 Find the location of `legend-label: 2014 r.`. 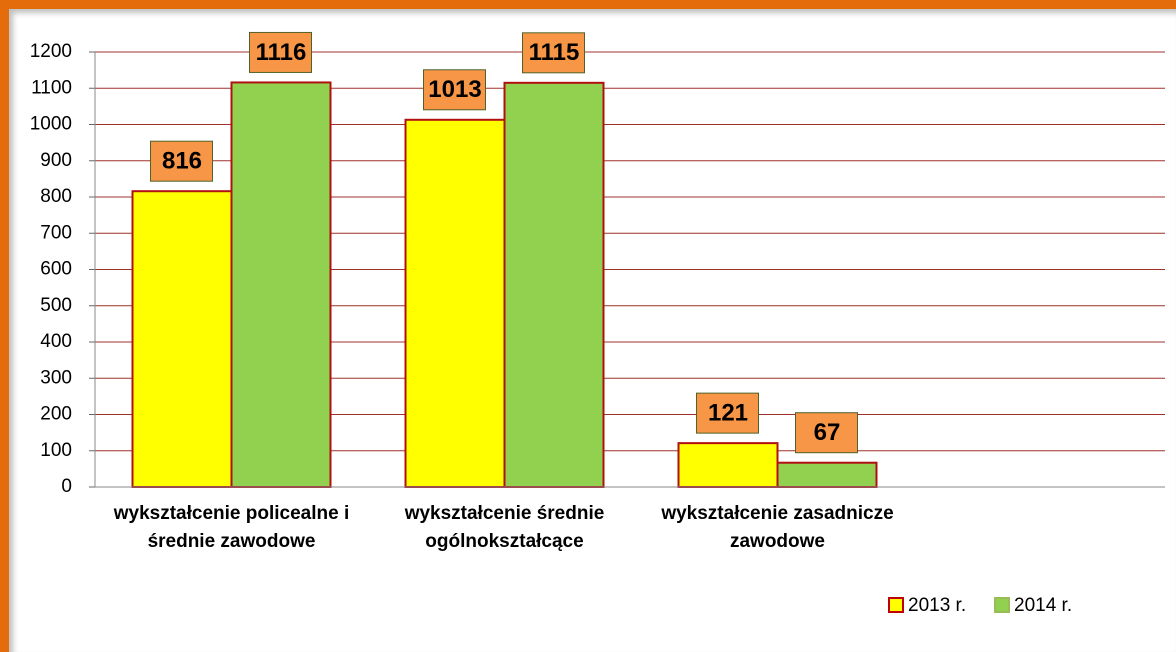

legend-label: 2014 r. is located at coordinates (1043, 605).